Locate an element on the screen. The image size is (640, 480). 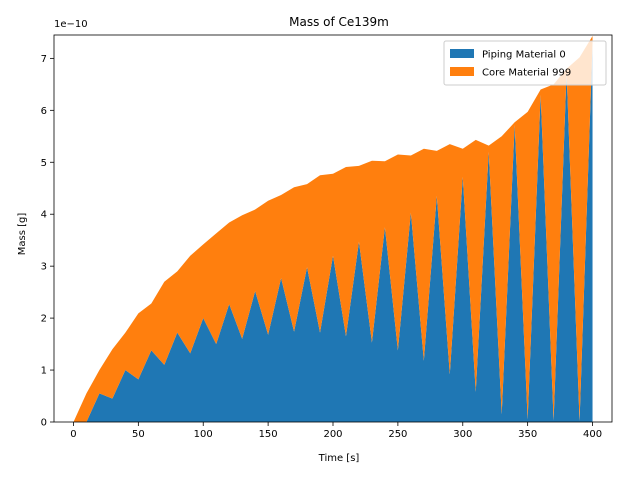
x-tick-label-3: 150 is located at coordinates (268, 434).